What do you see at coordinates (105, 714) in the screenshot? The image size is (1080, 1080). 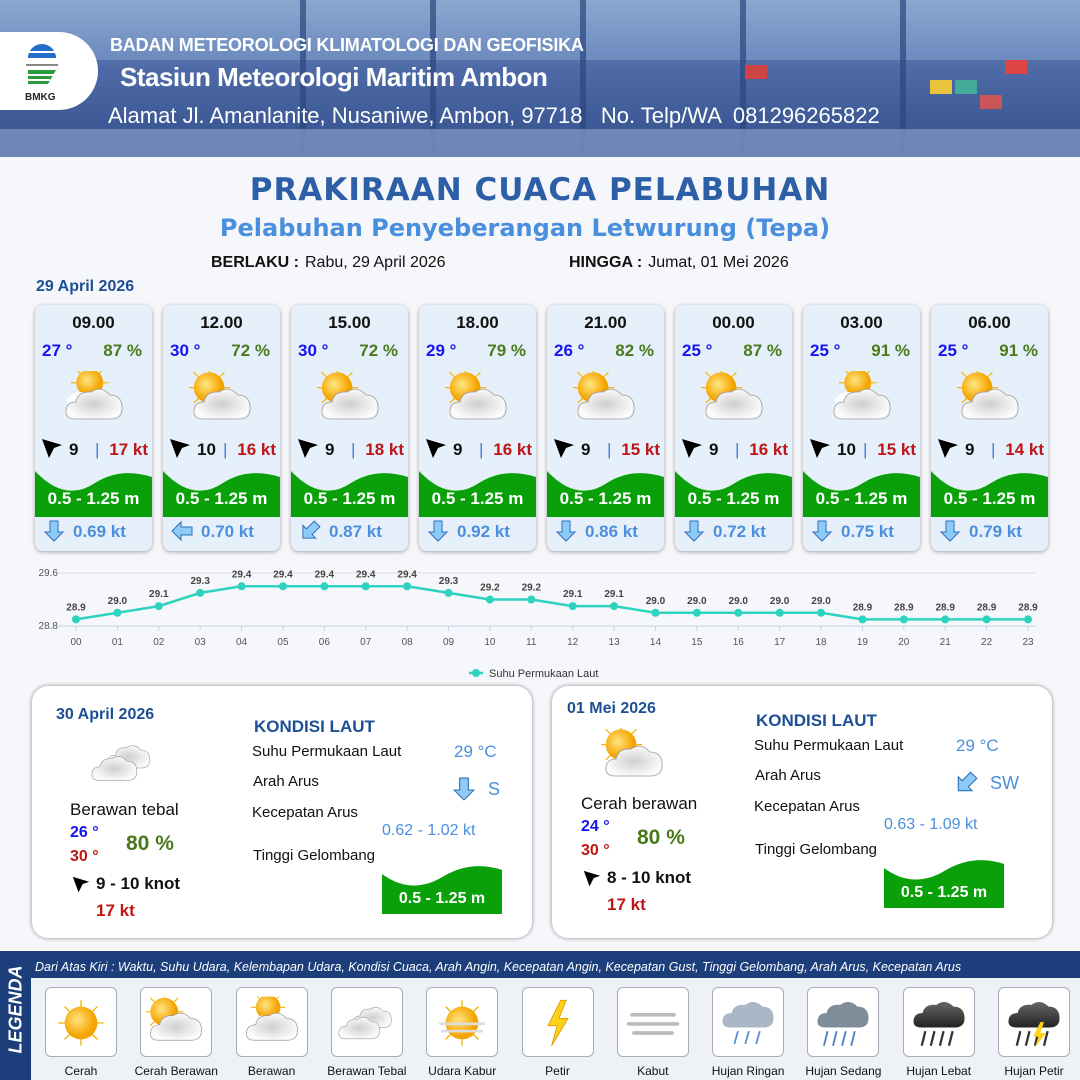 I see `panel-date: 30 April 2026` at bounding box center [105, 714].